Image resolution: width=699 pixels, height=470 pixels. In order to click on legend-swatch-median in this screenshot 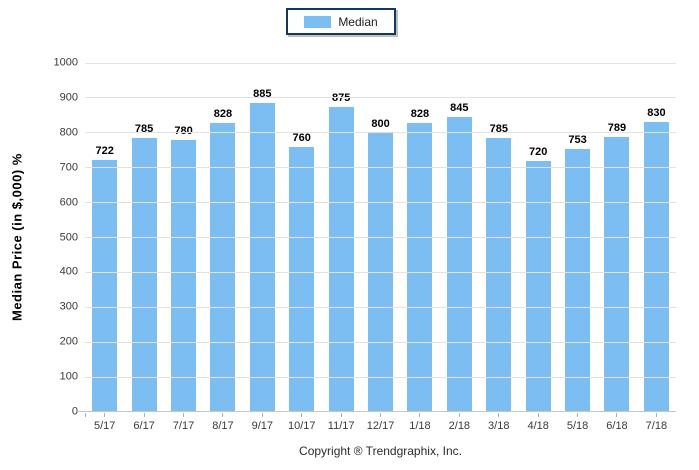, I will do `click(318, 21)`.